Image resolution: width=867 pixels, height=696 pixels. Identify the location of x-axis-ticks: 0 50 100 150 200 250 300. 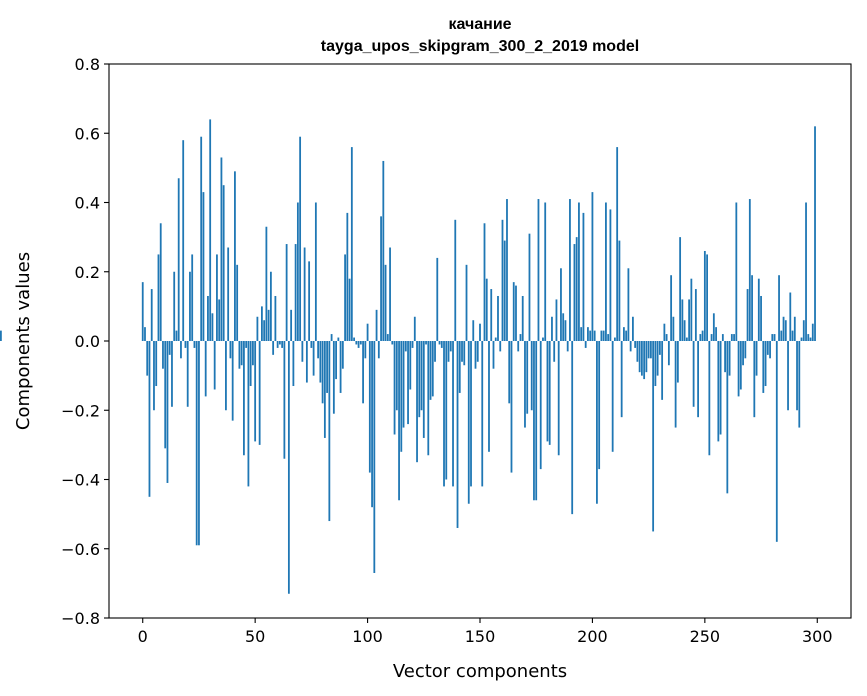
(485, 632).